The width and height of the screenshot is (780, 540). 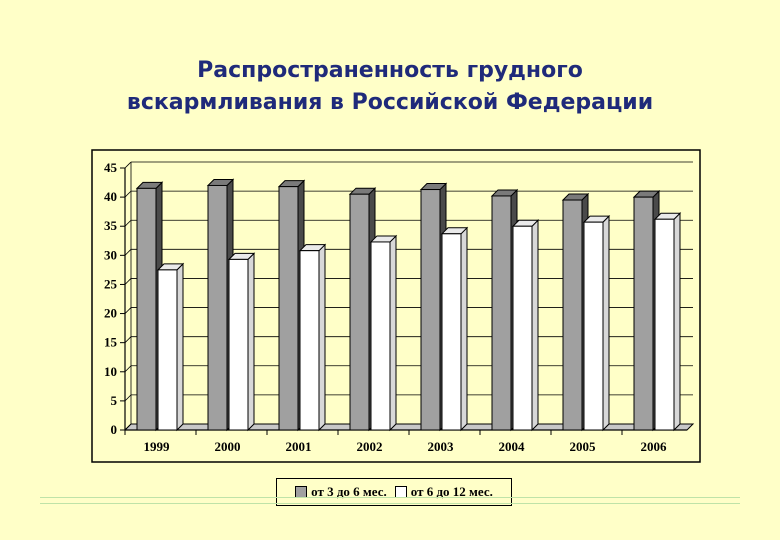 What do you see at coordinates (380, 336) in the screenshot?
I see `bar-от 6 до 12 мес.-2002` at bounding box center [380, 336].